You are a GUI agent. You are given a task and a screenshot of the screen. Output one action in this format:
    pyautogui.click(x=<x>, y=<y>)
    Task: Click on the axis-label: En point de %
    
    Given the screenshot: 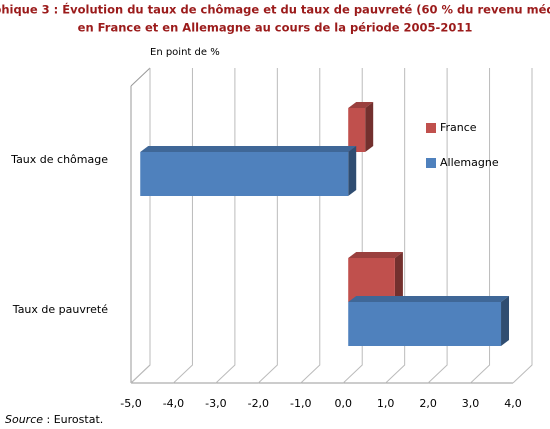 What is the action you would take?
    pyautogui.click(x=185, y=52)
    